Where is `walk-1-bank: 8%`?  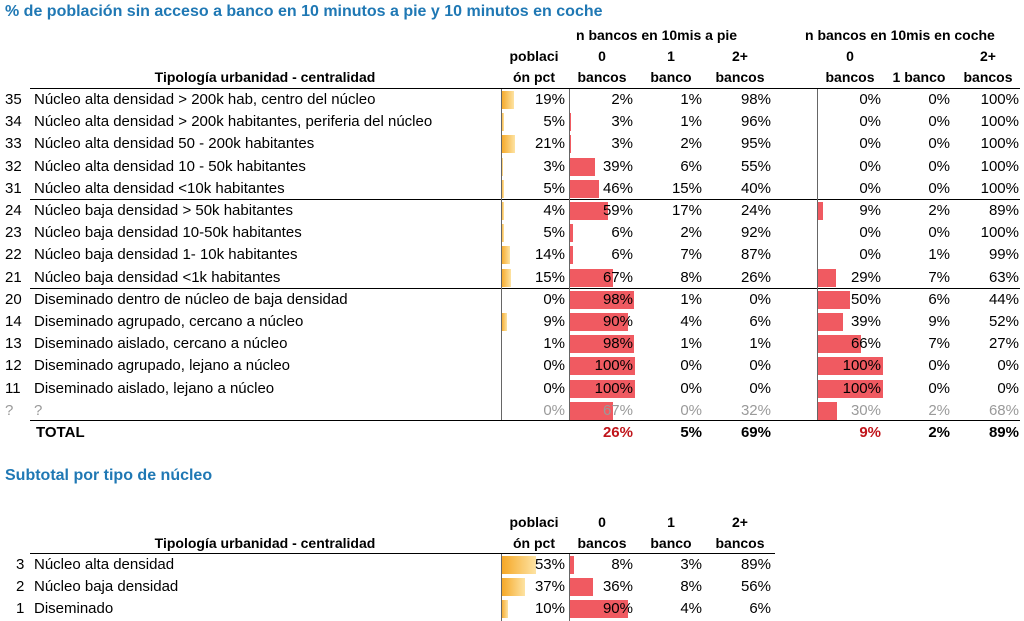
walk-1-bank: 8% is located at coordinates (691, 277).